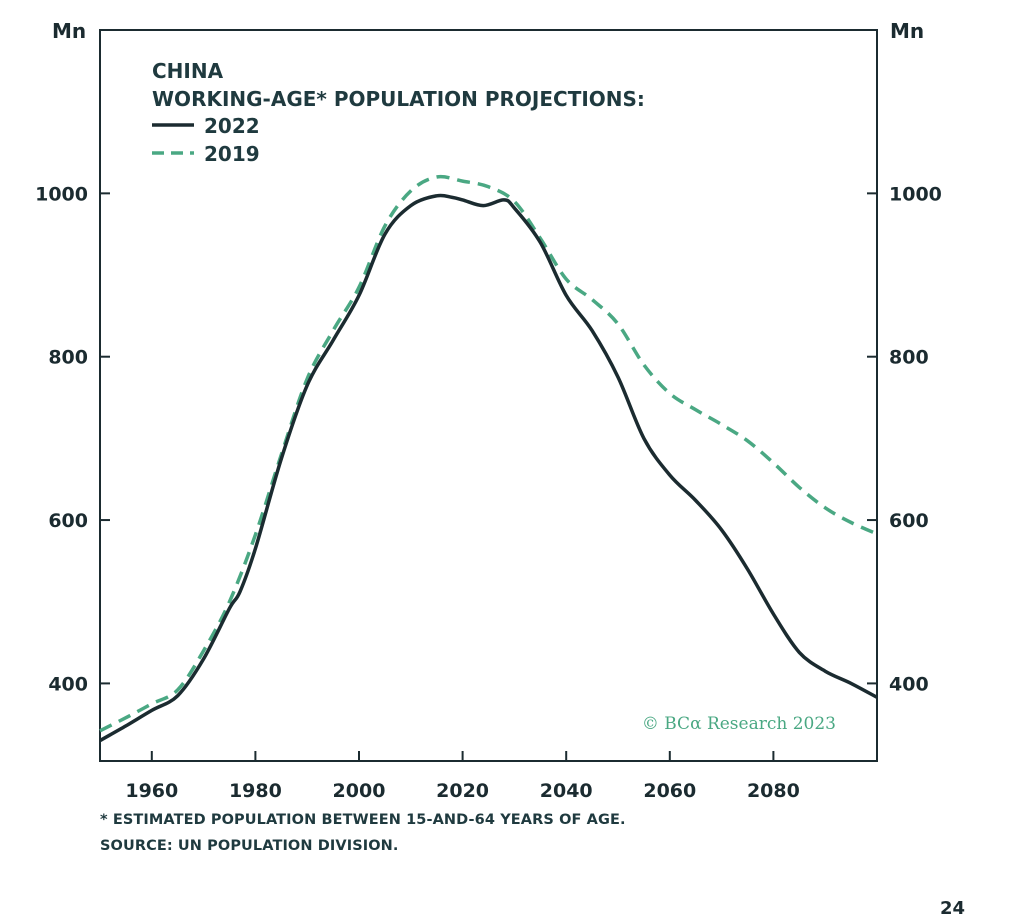  Describe the element at coordinates (232, 126) in the screenshot. I see `legend-label-2022: 2022` at that location.